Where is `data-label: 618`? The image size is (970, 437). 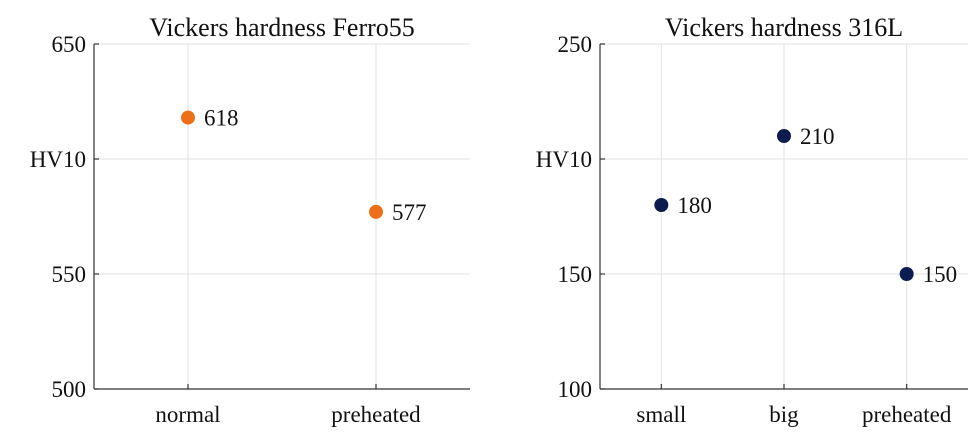 data-label: 618 is located at coordinates (221, 118).